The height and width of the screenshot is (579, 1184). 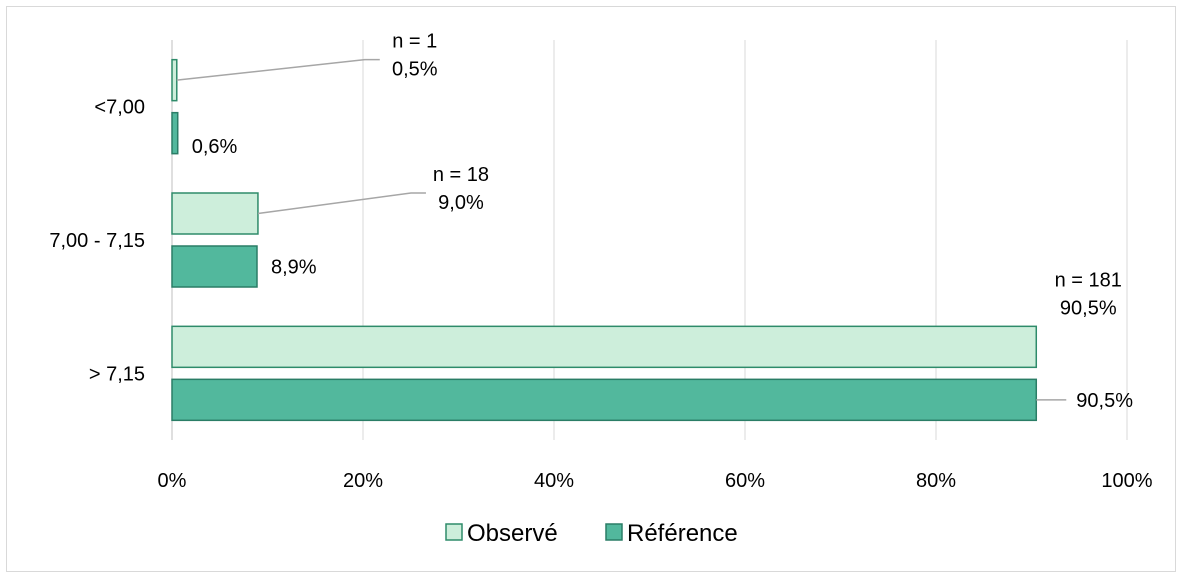 I want to click on category-label: 7,00 - 7,15, so click(x=97, y=241).